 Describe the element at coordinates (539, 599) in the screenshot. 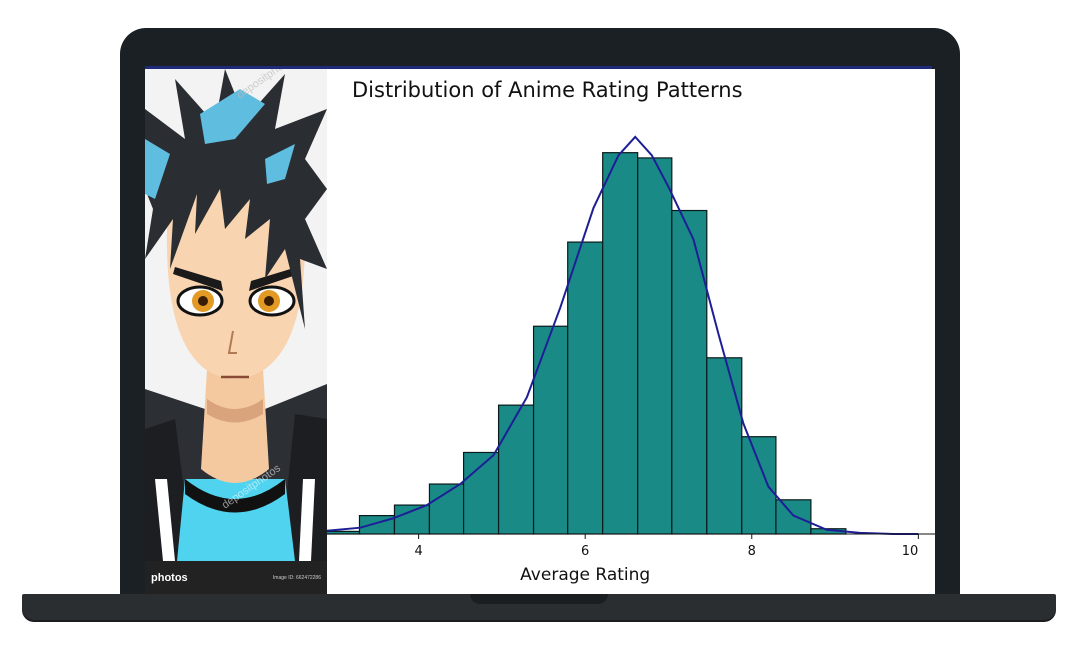

I see `laptop-hinge-notch` at that location.